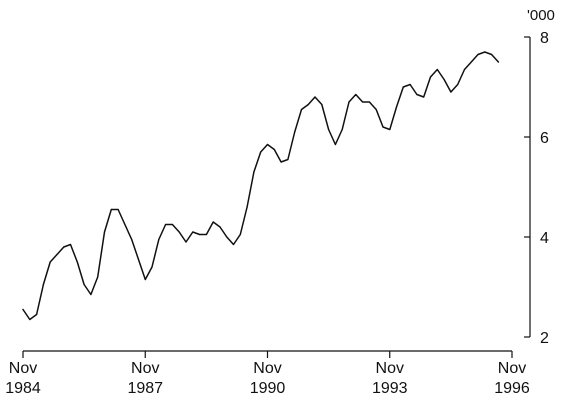  What do you see at coordinates (268, 388) in the screenshot?
I see `x-tick-label-year: 1990` at bounding box center [268, 388].